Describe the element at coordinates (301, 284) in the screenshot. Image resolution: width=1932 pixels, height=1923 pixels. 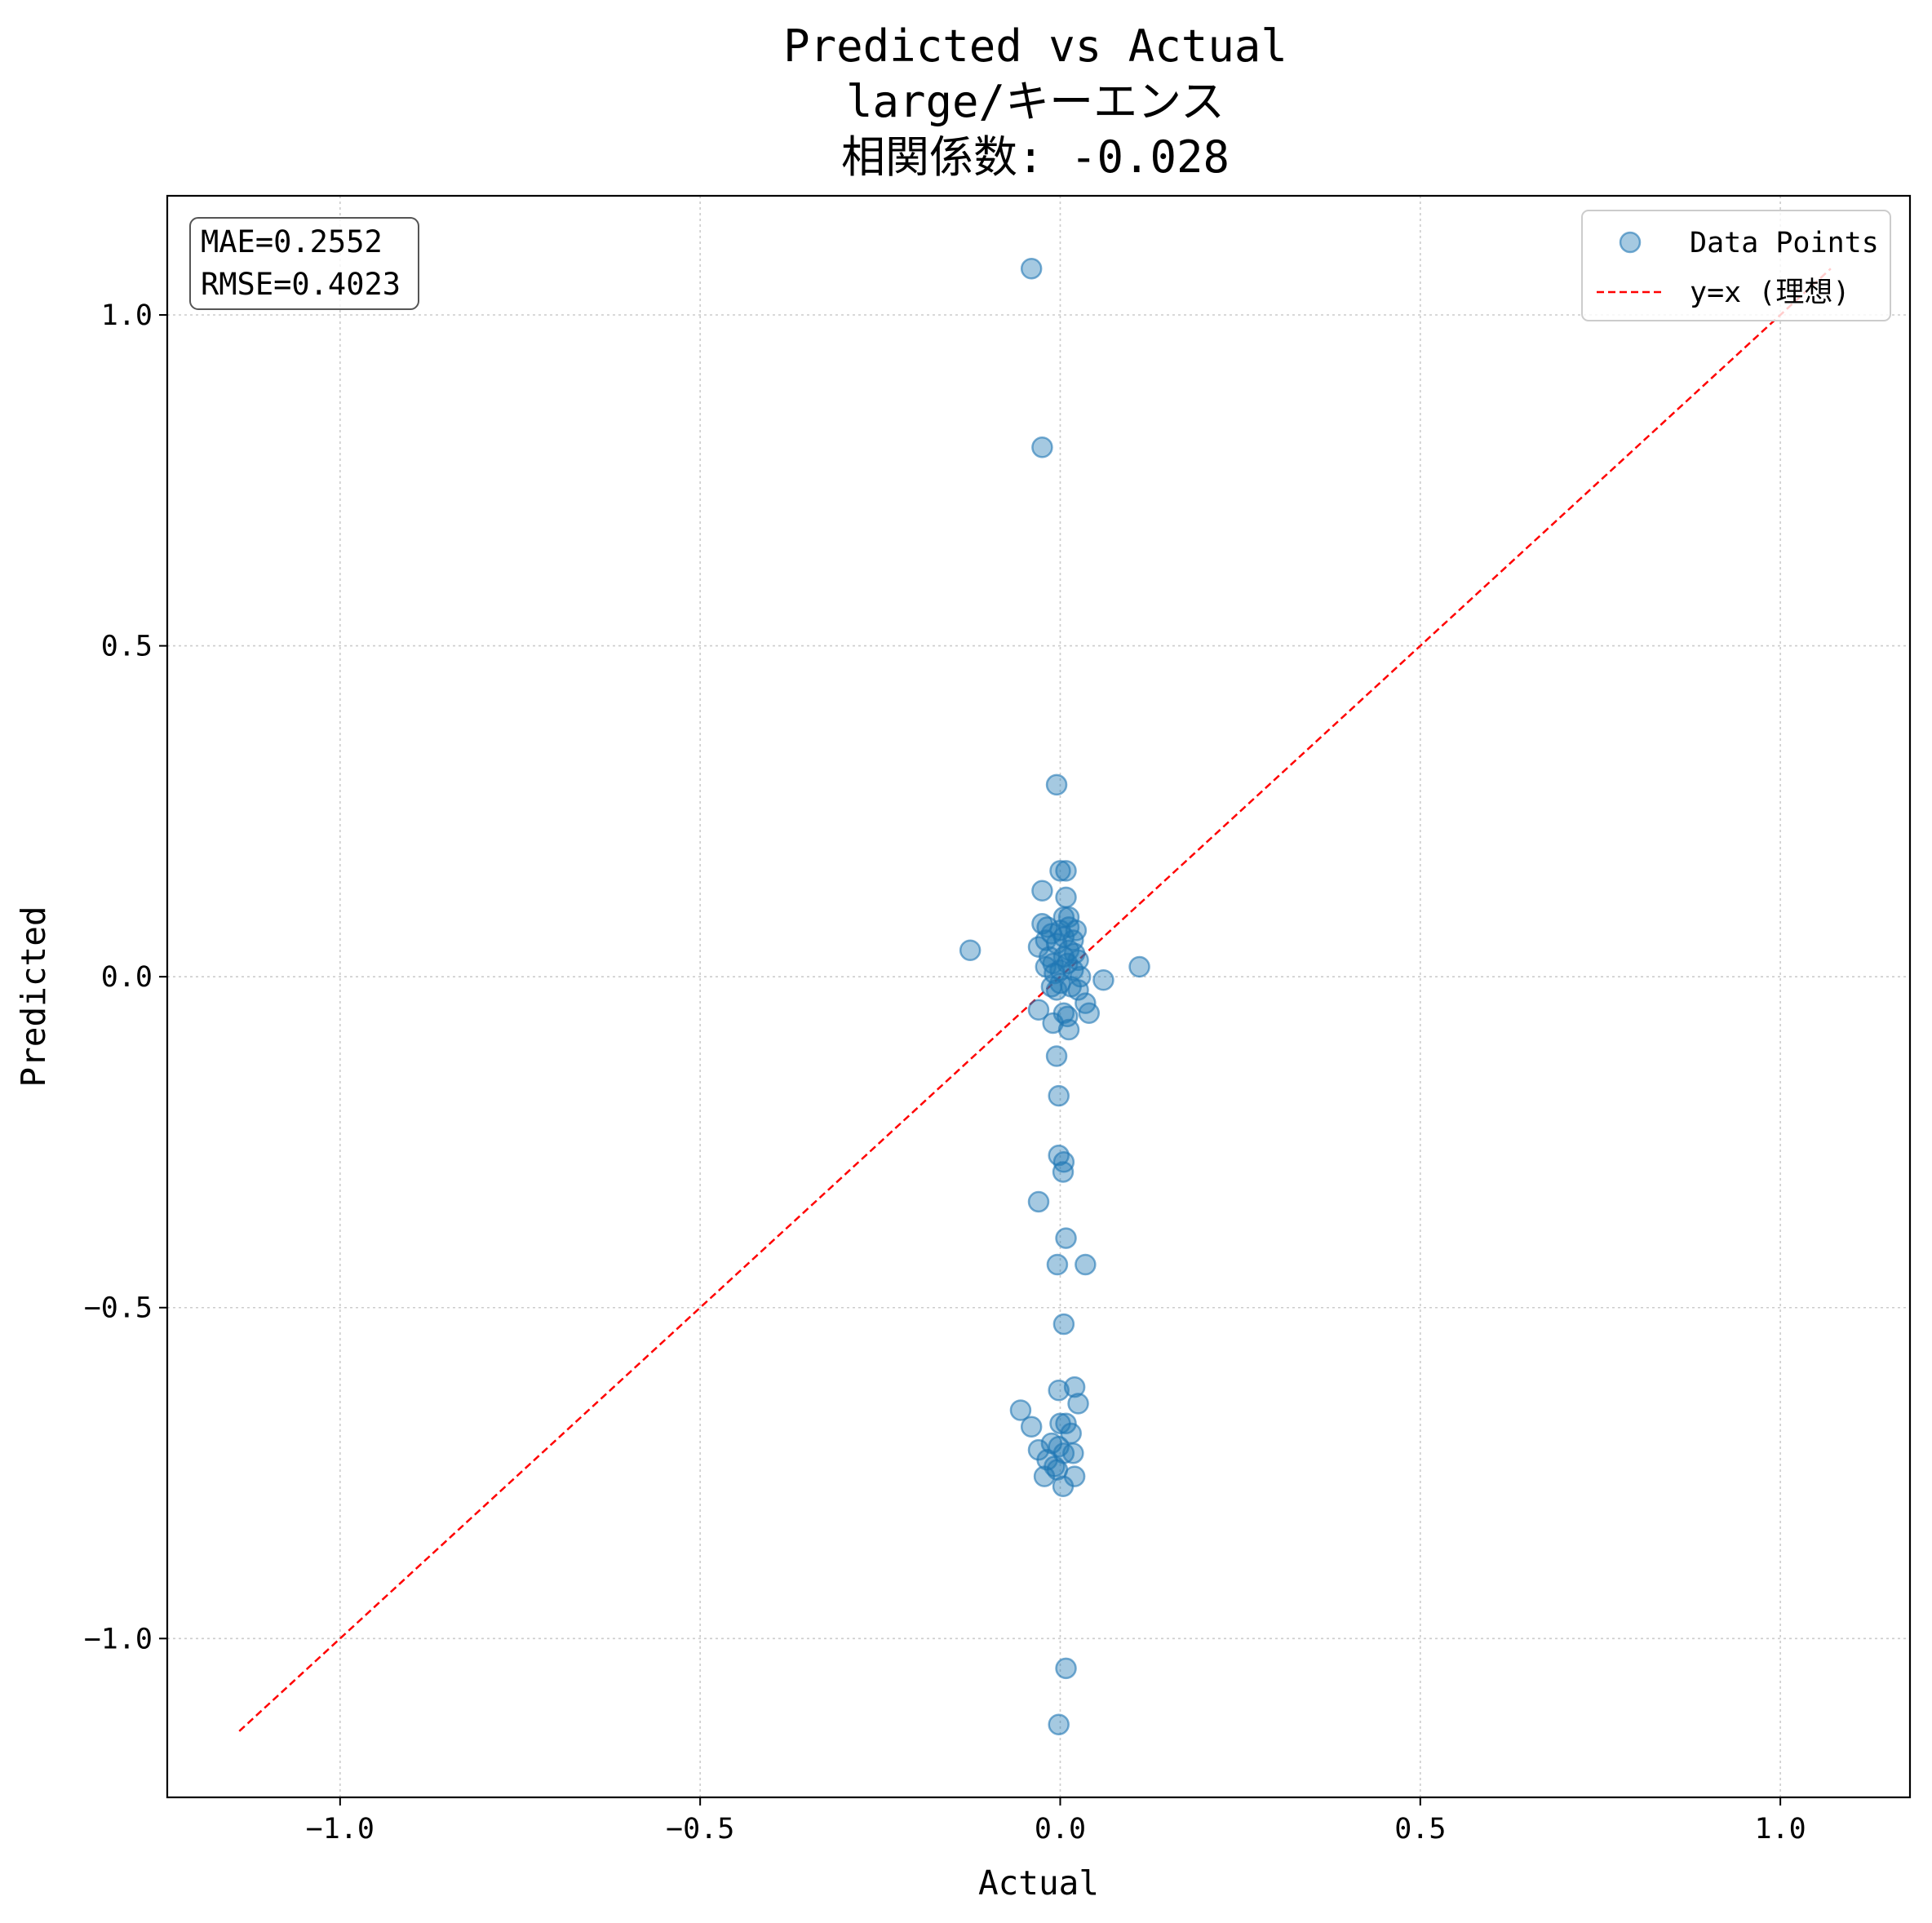
I see `stats-rmse: RMSE=0.4023` at that location.